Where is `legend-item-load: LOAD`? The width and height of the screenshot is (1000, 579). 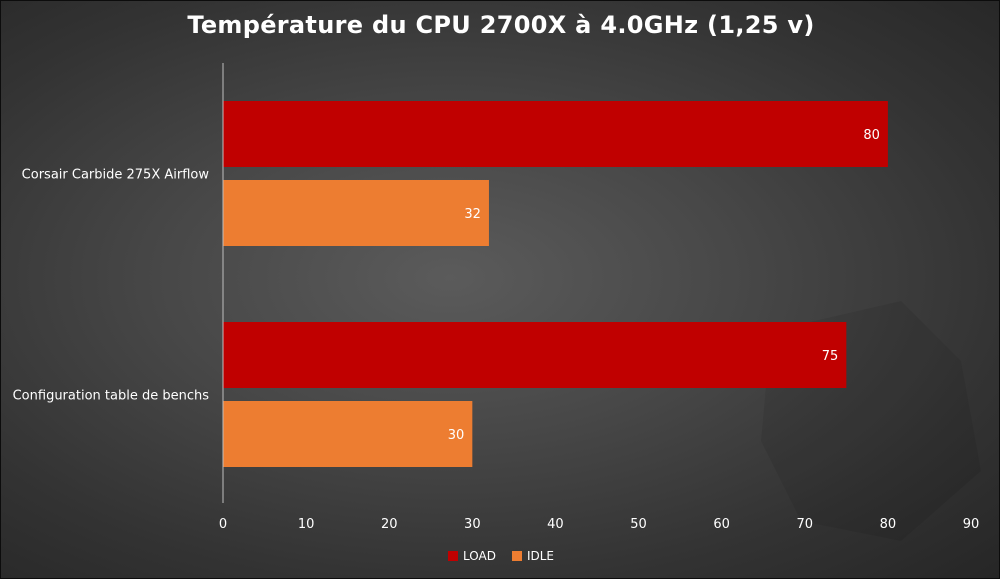
legend-item-load: LOAD is located at coordinates (472, 556).